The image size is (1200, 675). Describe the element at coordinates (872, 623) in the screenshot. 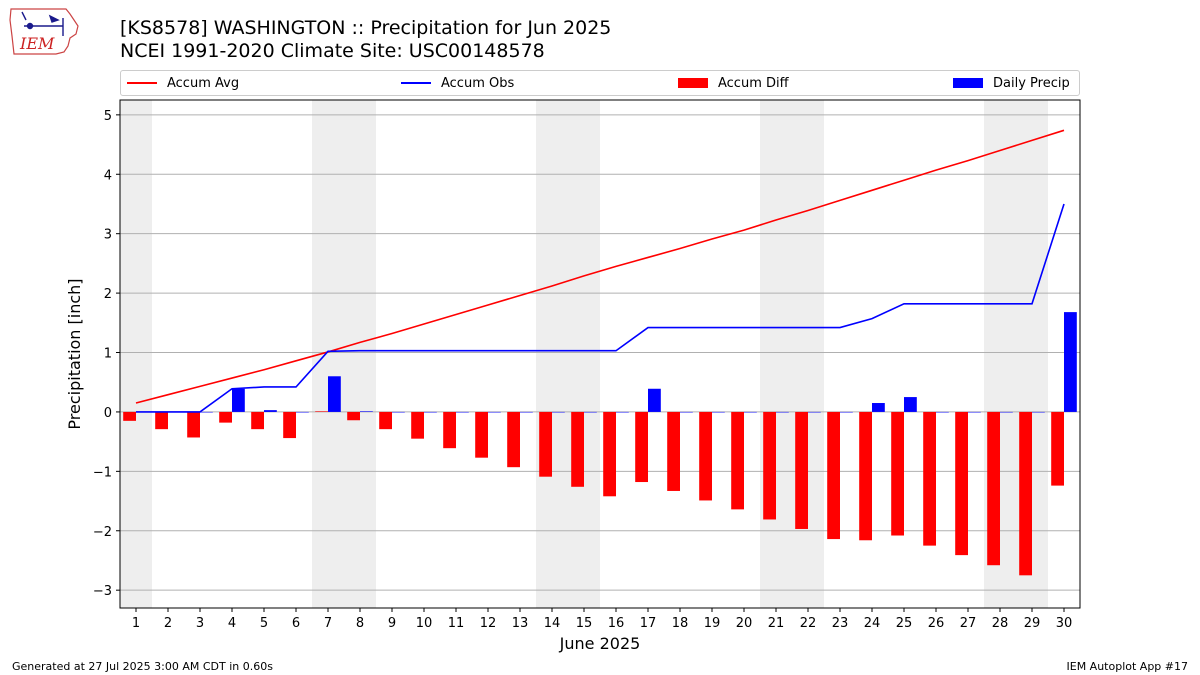

I see `x-tick-label: 24` at that location.